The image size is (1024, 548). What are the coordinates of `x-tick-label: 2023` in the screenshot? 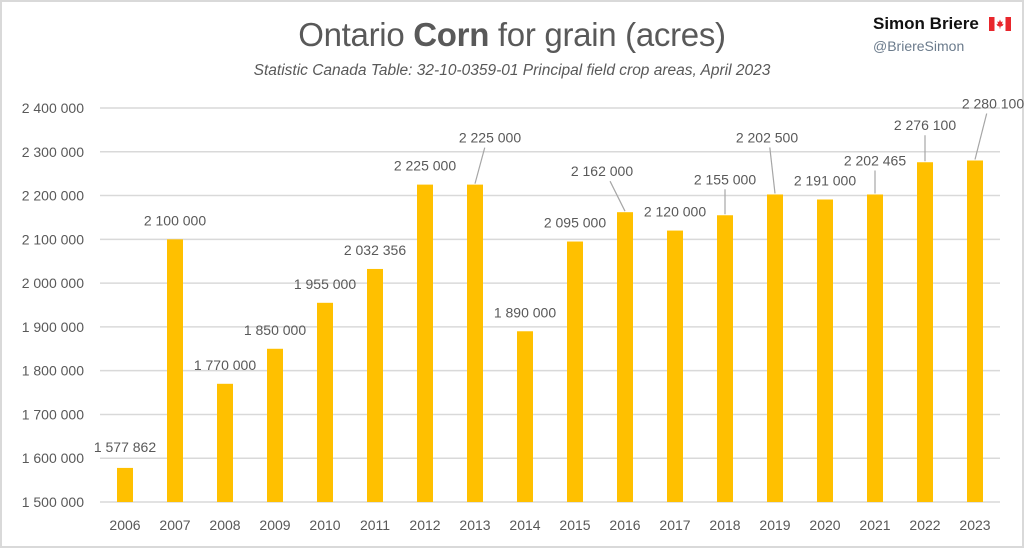 It's located at (974, 525).